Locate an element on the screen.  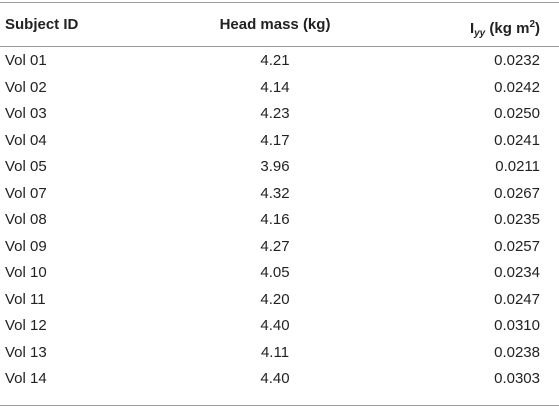
table-row: Vol 01 4.21 0.0232 is located at coordinates (279, 60).